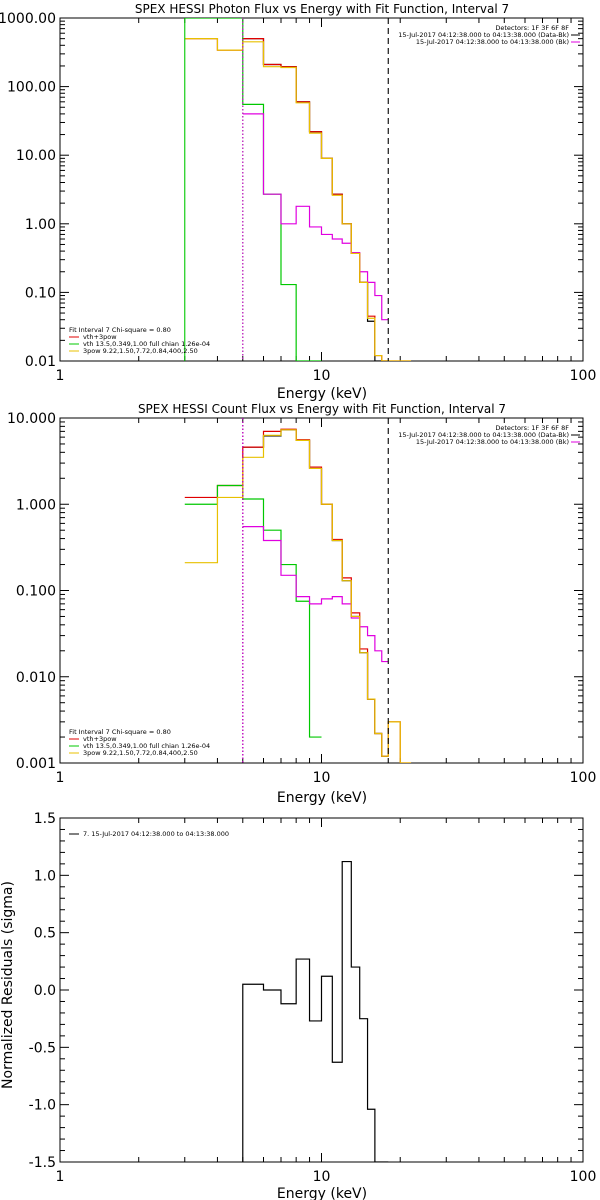 Image resolution: width=600 pixels, height=1200 pixels. Describe the element at coordinates (36, 505) in the screenshot. I see `y-tick-label: 1.000` at that location.